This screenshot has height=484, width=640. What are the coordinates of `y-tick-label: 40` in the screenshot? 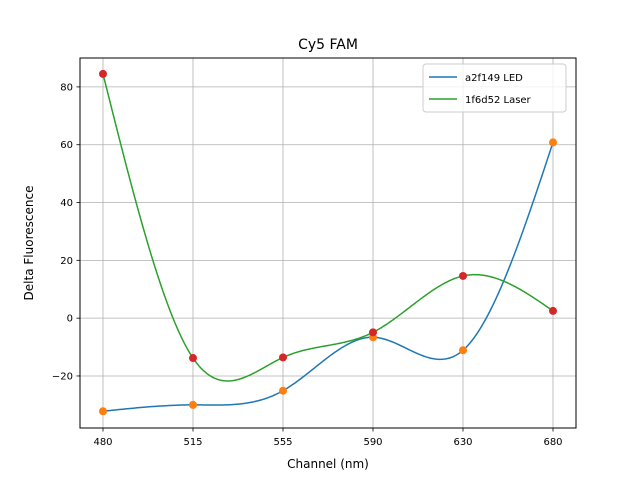 It's located at (66, 203).